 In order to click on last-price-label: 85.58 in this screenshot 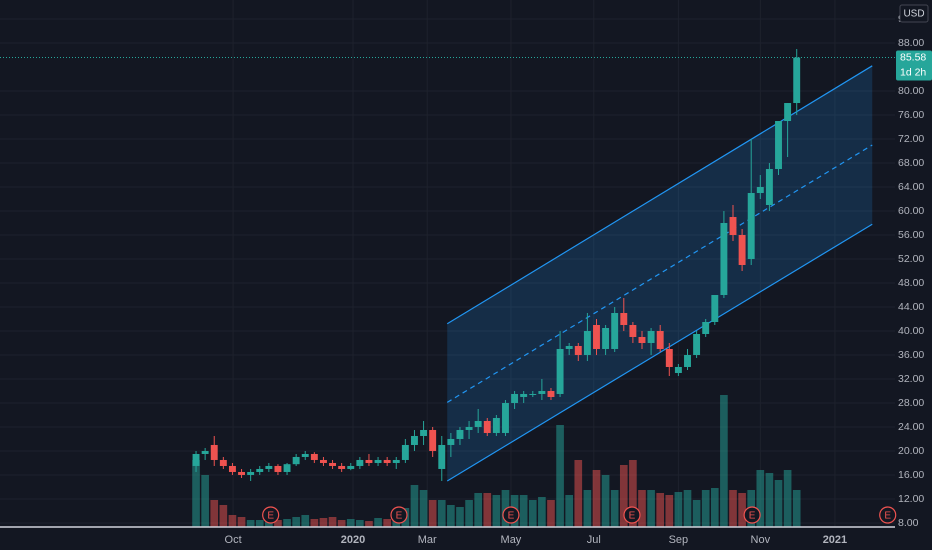, I will do `click(913, 57)`.